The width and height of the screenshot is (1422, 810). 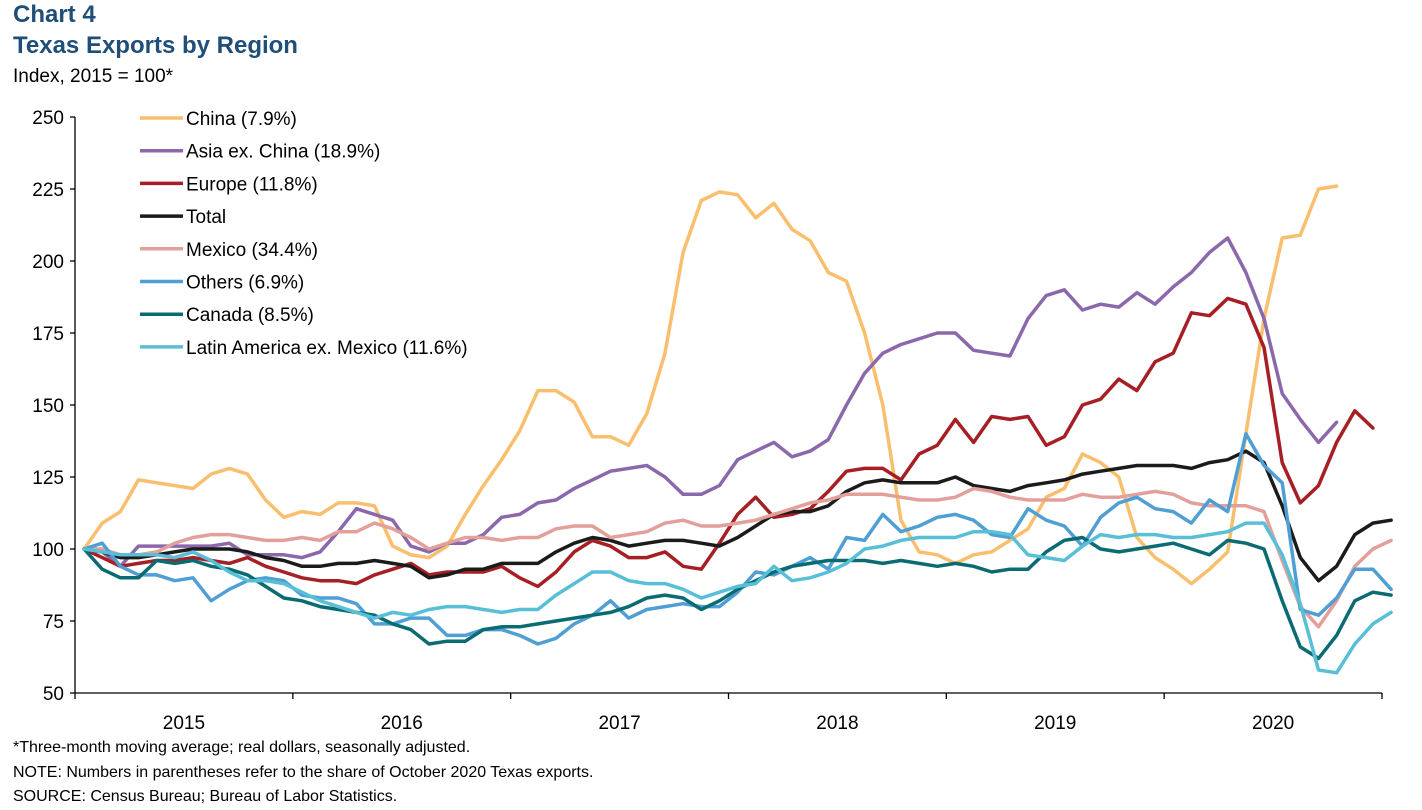 What do you see at coordinates (184, 723) in the screenshot?
I see `x-tick-label: 2015` at bounding box center [184, 723].